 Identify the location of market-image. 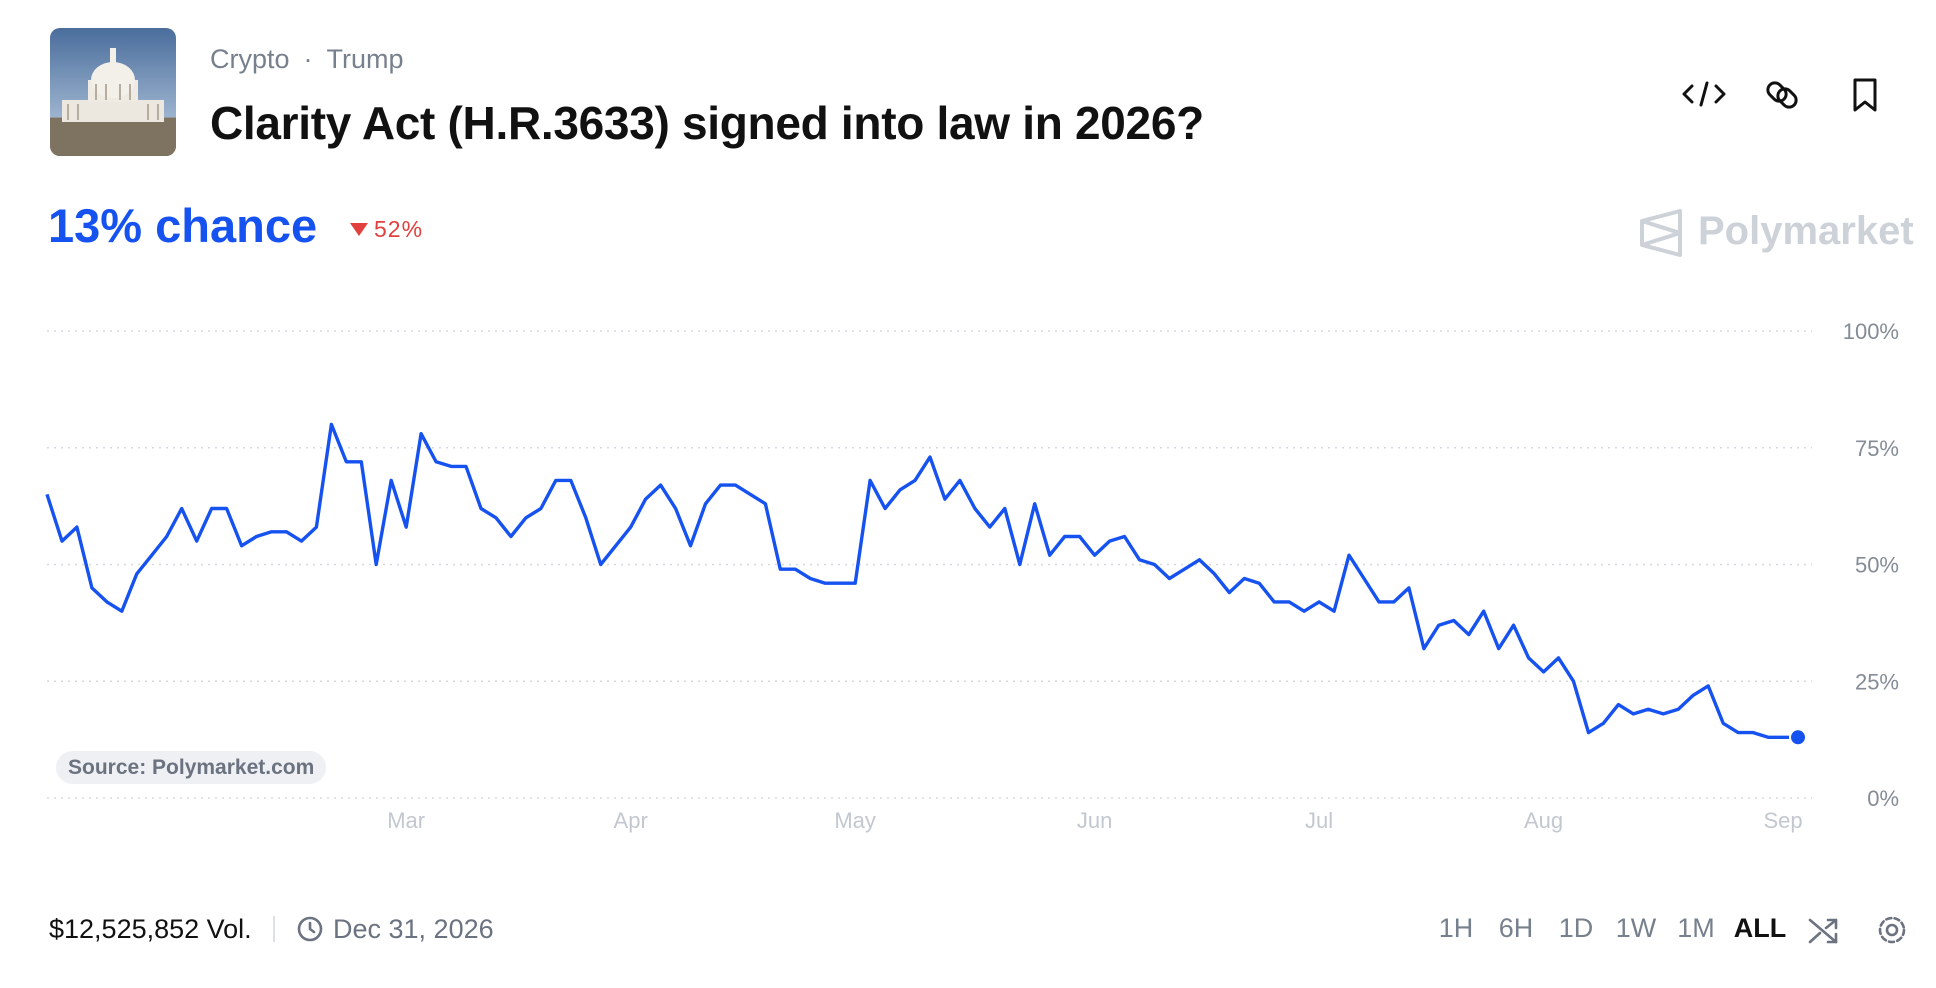
(113, 92).